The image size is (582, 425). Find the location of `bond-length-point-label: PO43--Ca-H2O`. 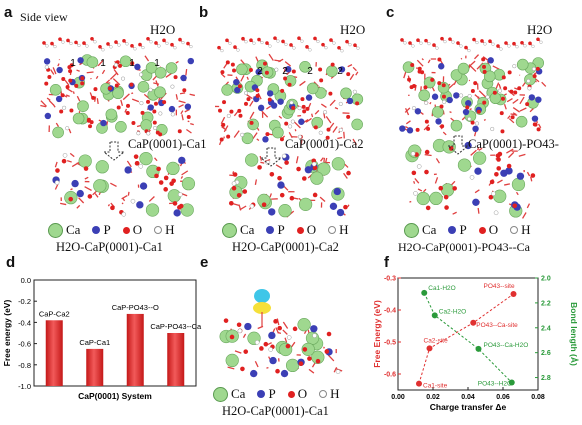

bond-length-point-label: PO43--Ca-H2O is located at coordinates (506, 345).